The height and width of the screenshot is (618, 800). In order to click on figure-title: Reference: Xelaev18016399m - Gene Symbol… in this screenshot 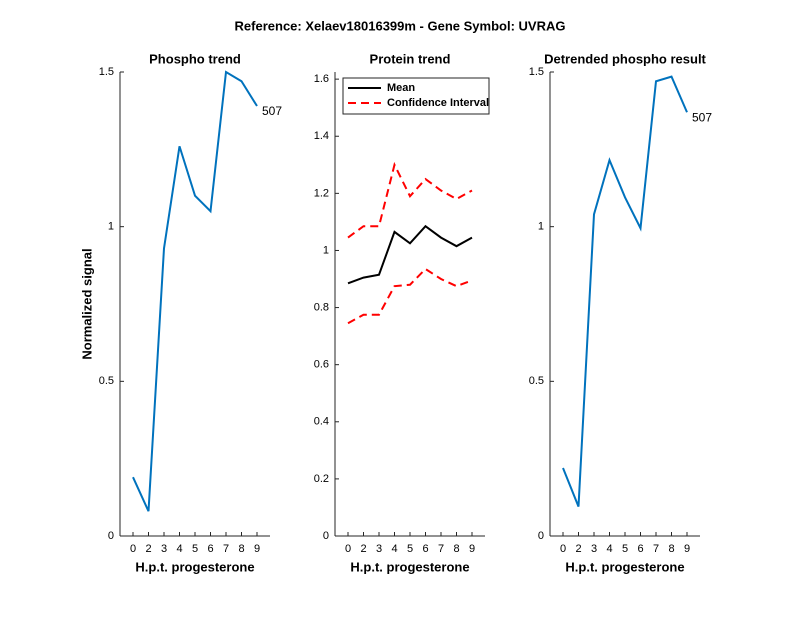, I will do `click(400, 25)`.